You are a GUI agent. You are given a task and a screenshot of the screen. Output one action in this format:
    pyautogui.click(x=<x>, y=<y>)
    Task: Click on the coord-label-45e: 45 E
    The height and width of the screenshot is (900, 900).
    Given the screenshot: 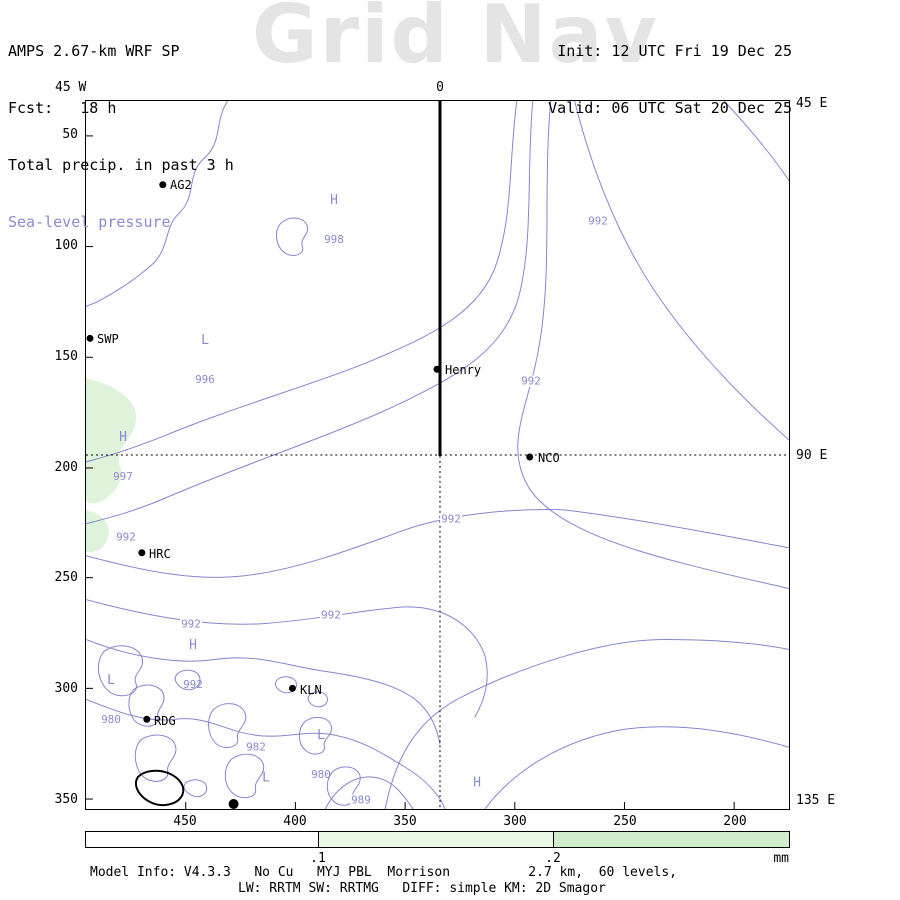 What is the action you would take?
    pyautogui.click(x=812, y=103)
    